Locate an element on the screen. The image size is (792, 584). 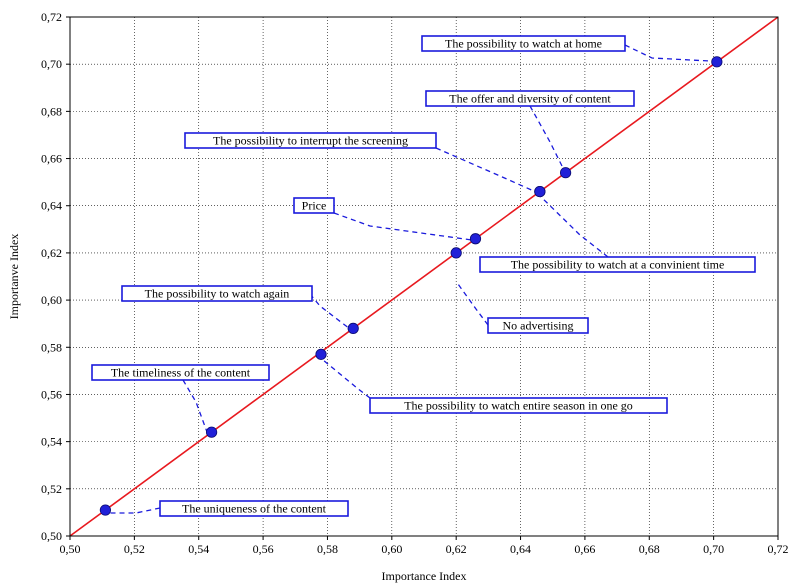
point-label-text: The uniqueness of the content is located at coordinates (254, 509).